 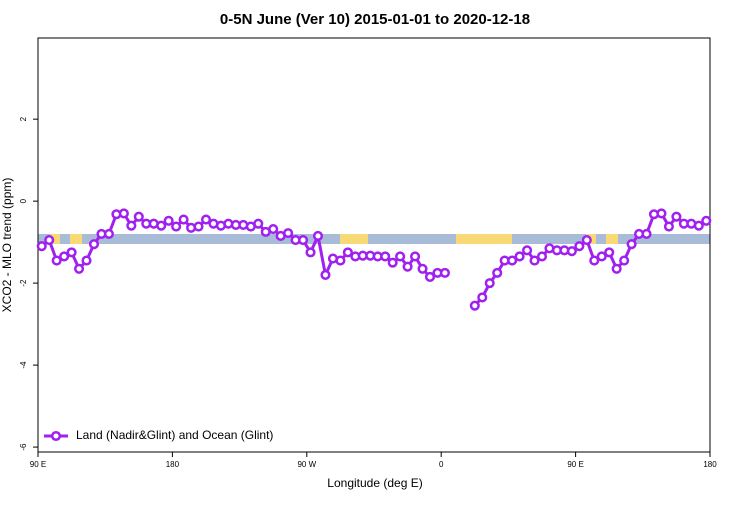 I want to click on x-tick-label: 0, so click(x=441, y=464).